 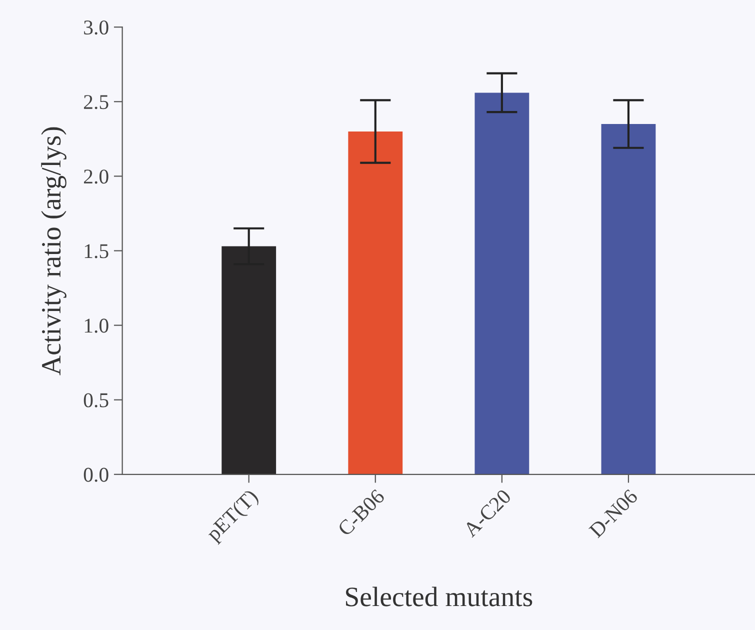 What do you see at coordinates (96, 27) in the screenshot?
I see `y-tick-label: 3.0` at bounding box center [96, 27].